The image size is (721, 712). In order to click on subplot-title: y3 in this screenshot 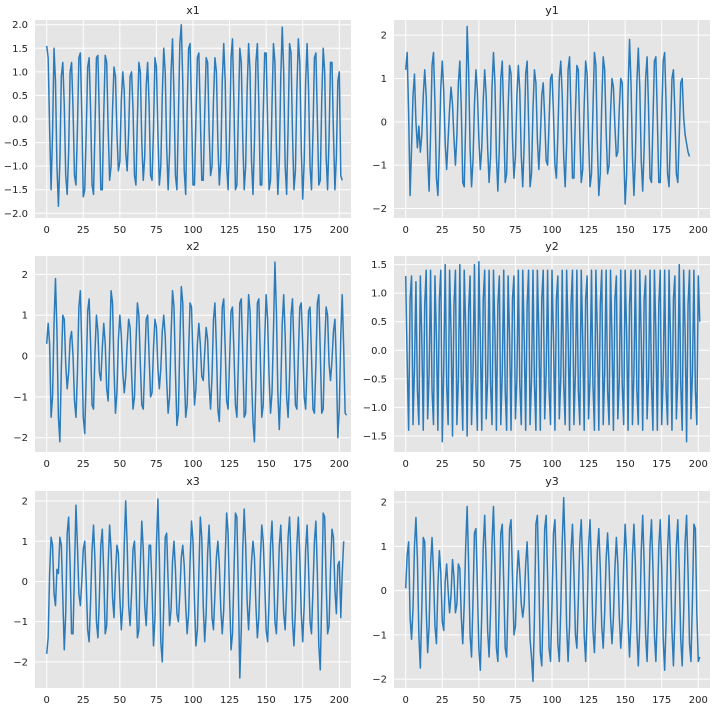, I will do `click(552, 481)`.